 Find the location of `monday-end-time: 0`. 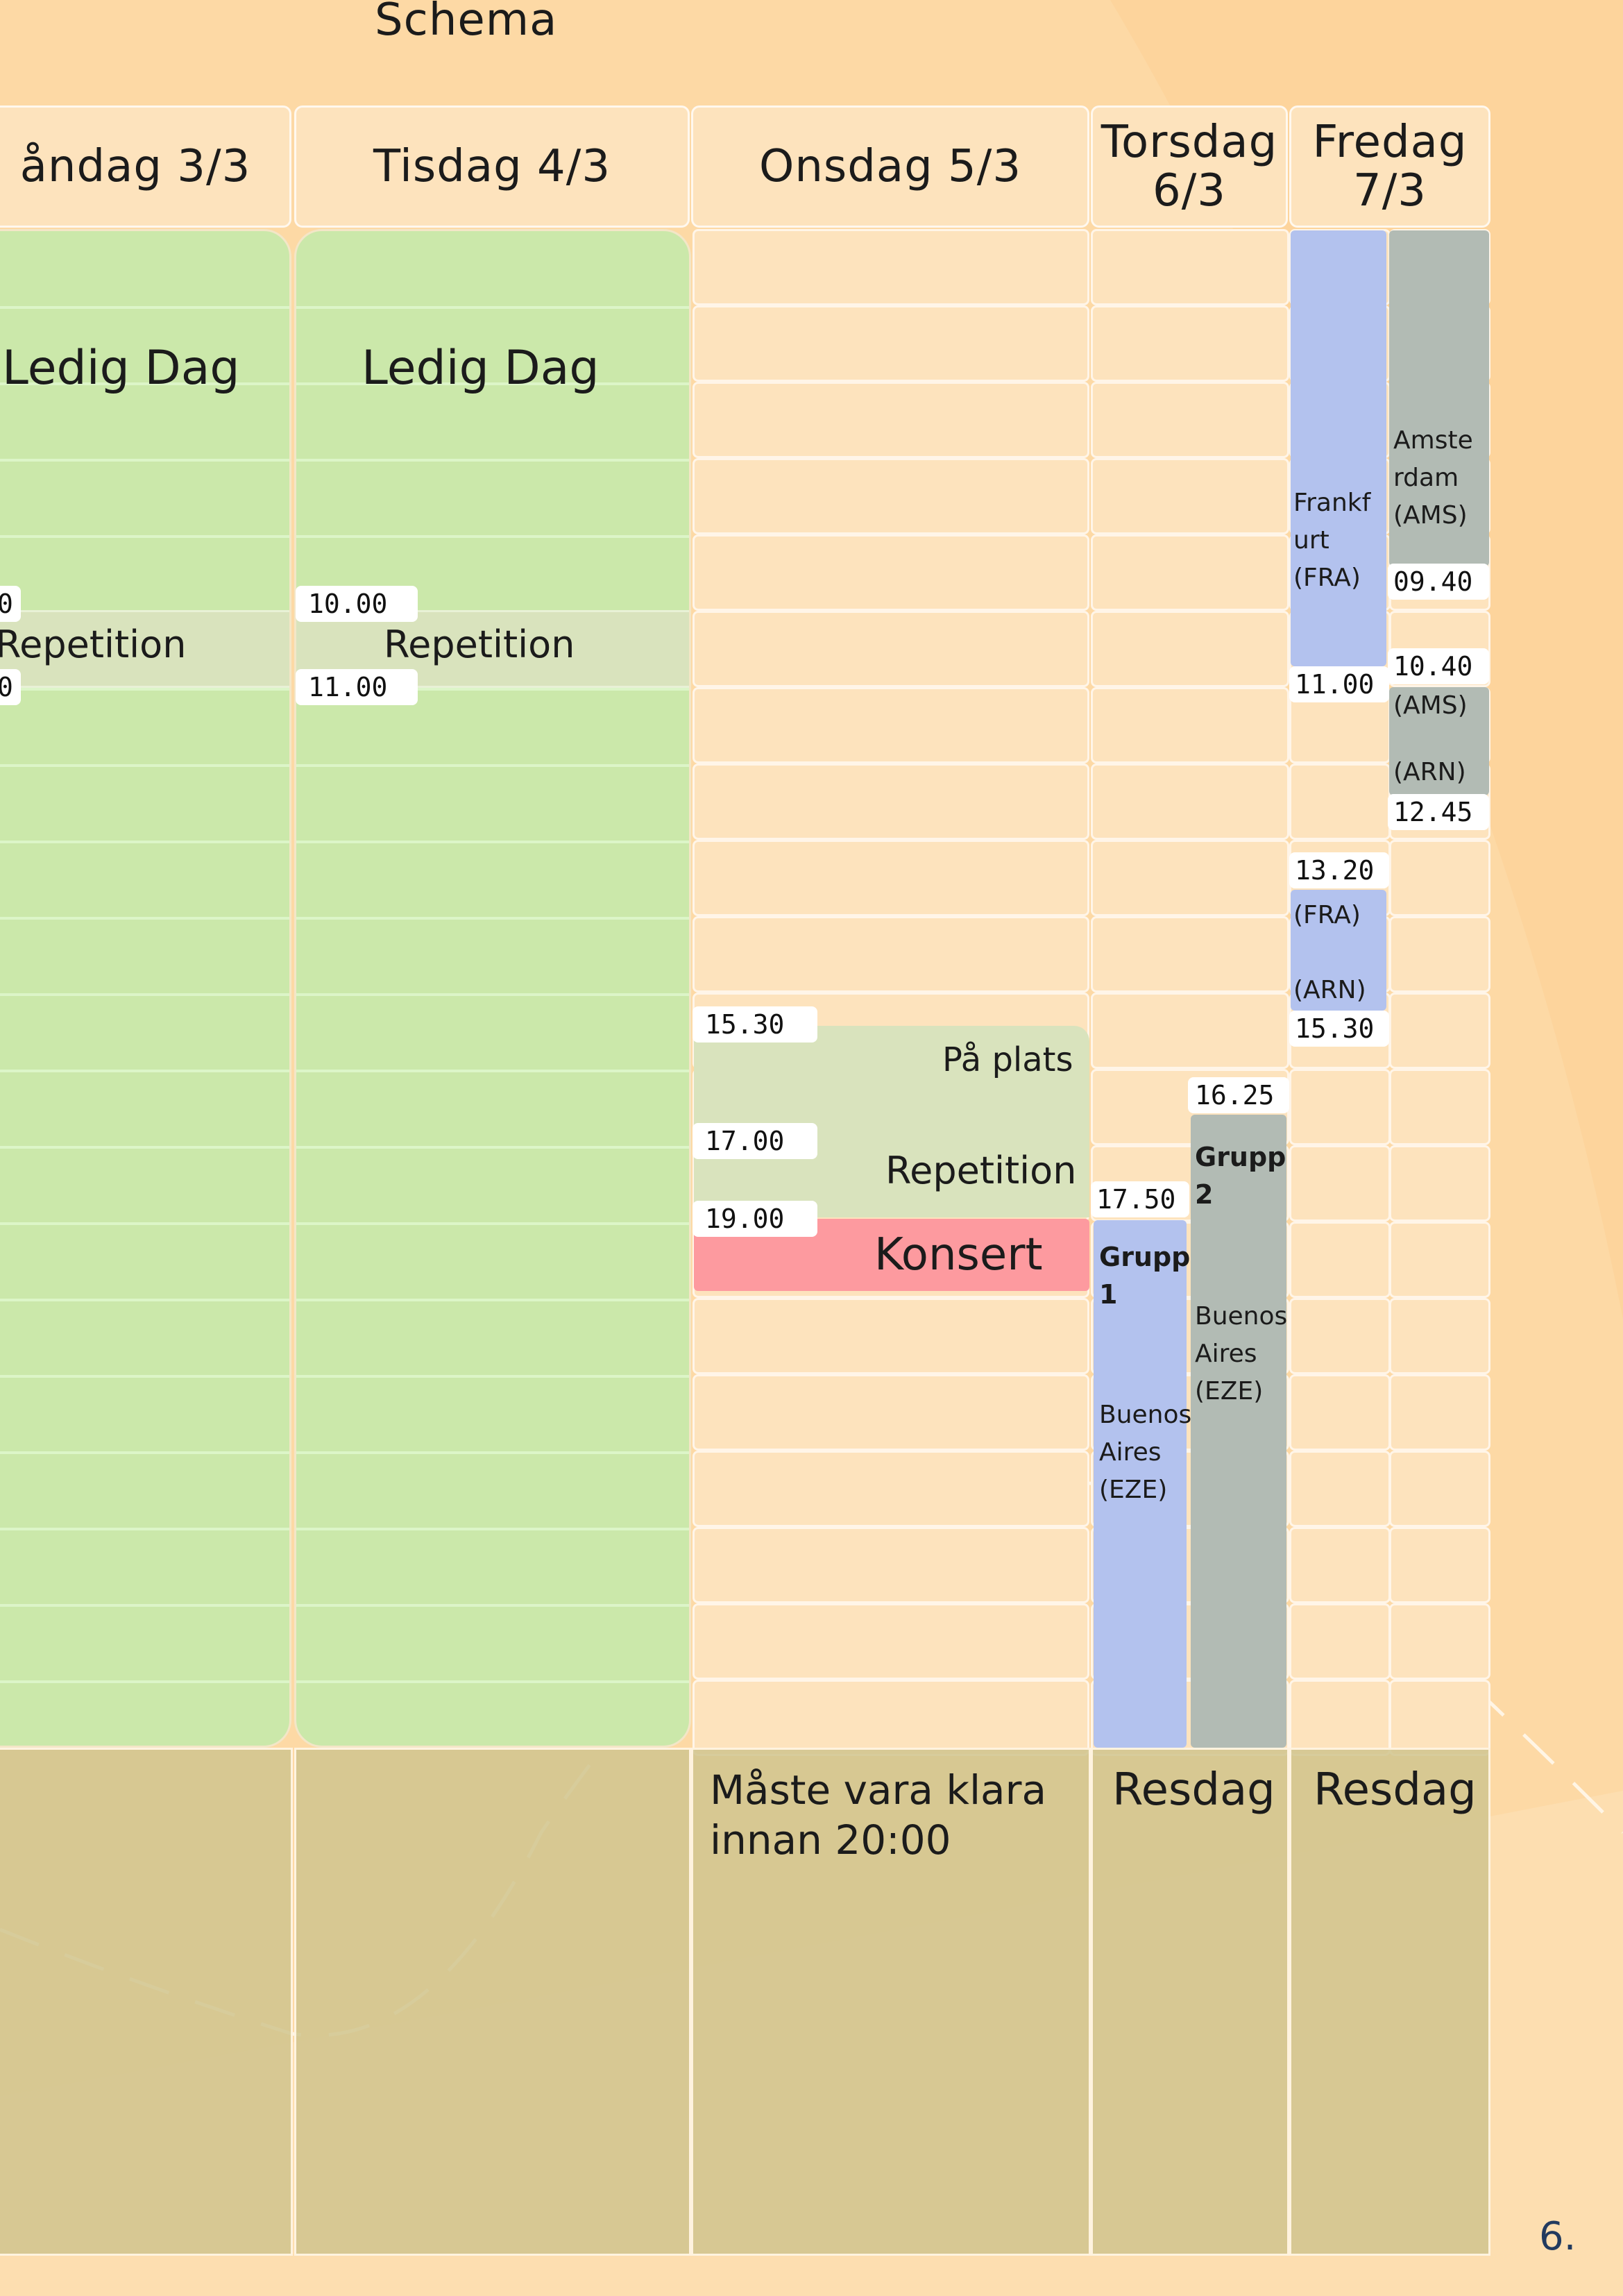

monday-end-time: 0 is located at coordinates (10, 687).